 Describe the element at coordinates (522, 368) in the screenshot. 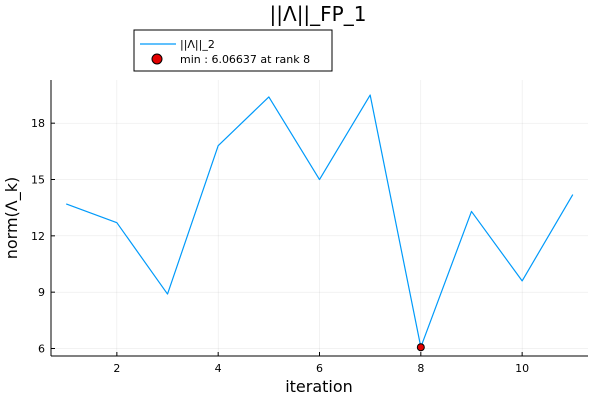

I see `x-tick-label: 10` at that location.